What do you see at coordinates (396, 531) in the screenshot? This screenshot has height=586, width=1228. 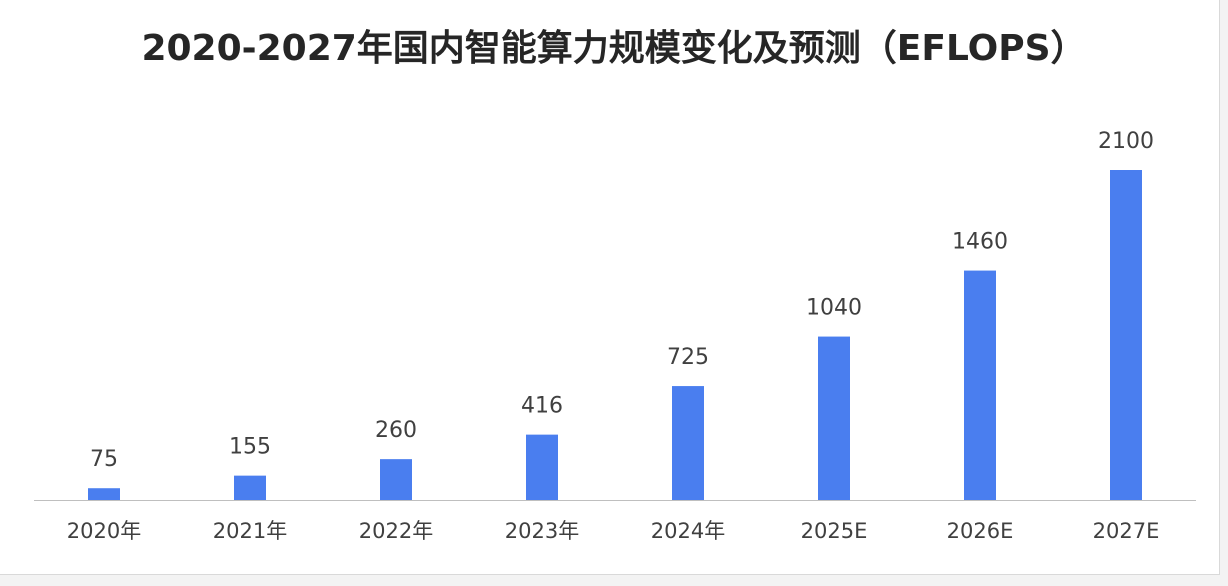 I see `x-tick-label-2: 2022年` at bounding box center [396, 531].